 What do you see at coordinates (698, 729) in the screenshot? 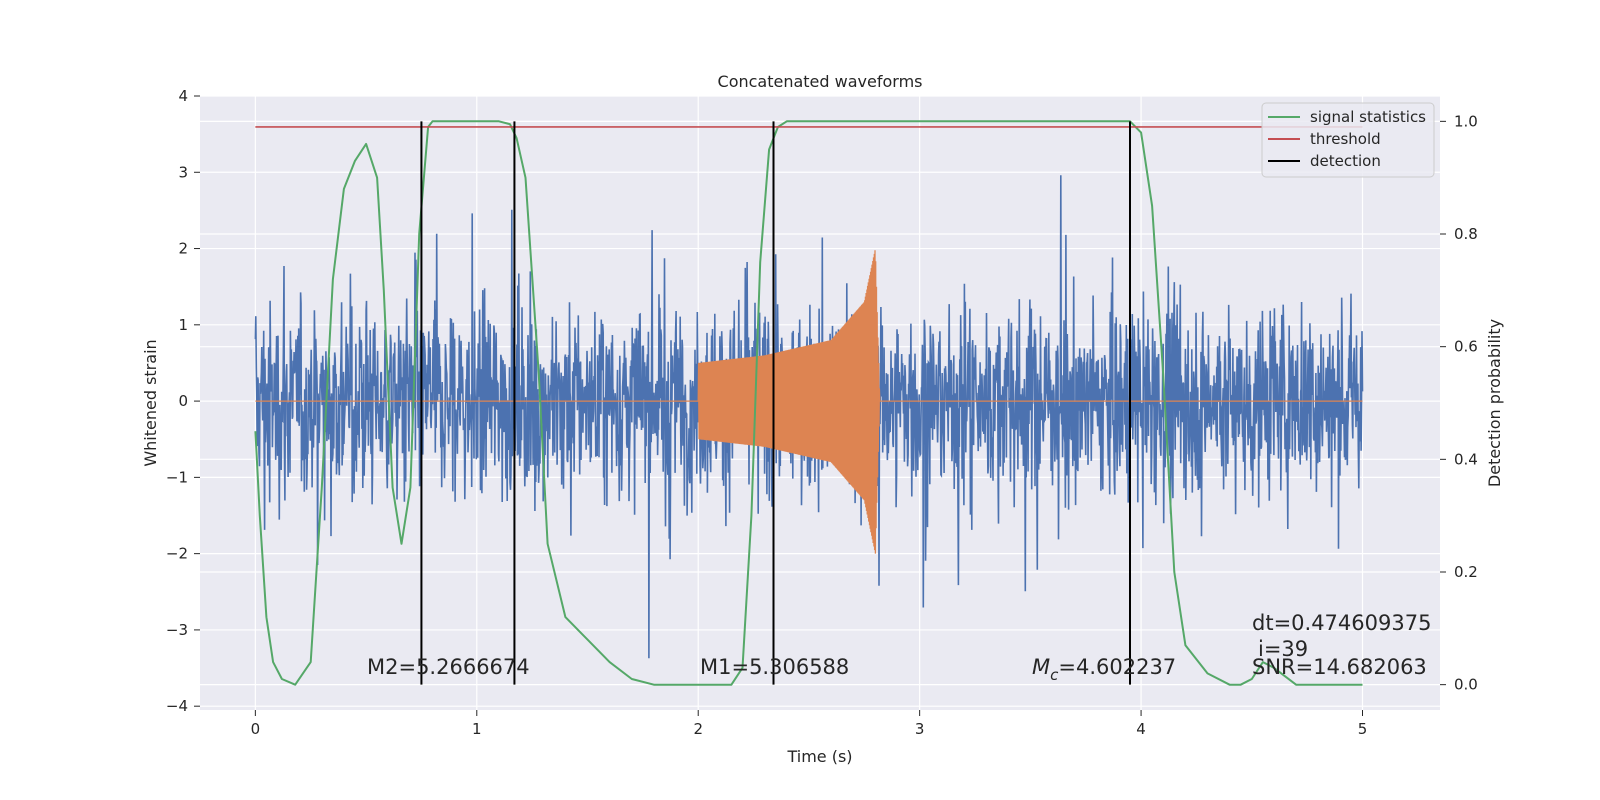
I see `x-tick-label: 2` at bounding box center [698, 729].